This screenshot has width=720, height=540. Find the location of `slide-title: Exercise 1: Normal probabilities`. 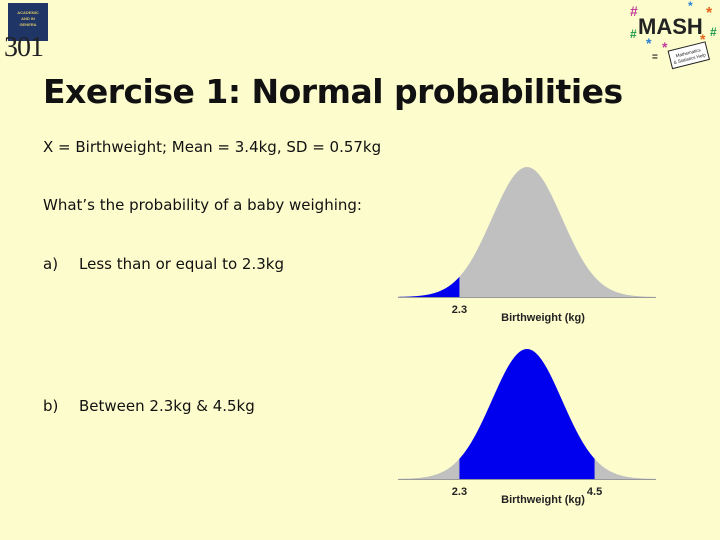

slide-title: Exercise 1: Normal probabilities is located at coordinates (333, 91).